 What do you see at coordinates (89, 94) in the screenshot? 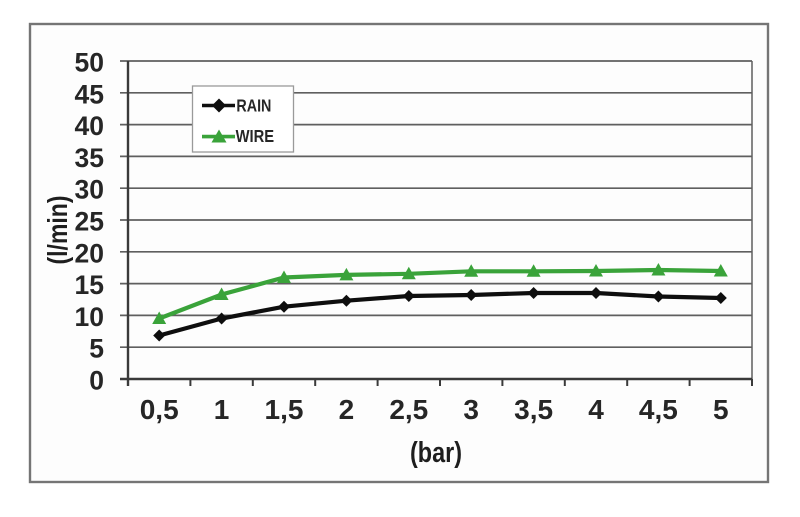
I see `svg-text: 45` at bounding box center [89, 94].